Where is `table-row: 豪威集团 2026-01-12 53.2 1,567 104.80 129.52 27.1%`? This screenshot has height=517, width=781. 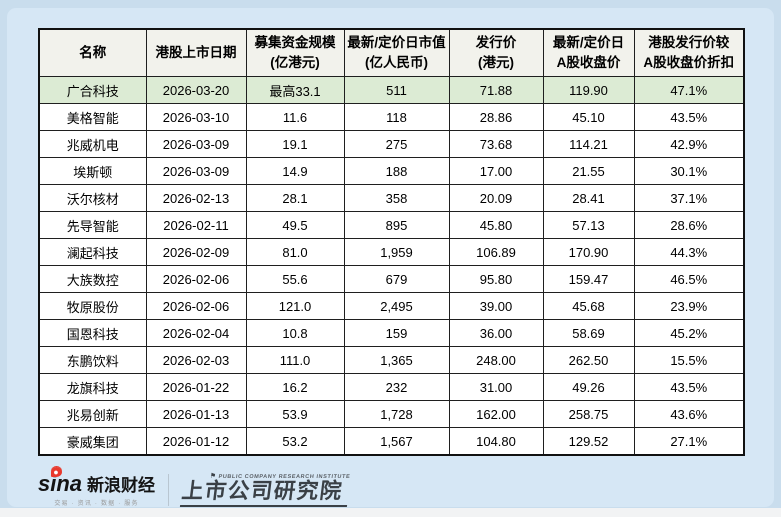
table-row: 豪威集团 2026-01-12 53.2 1,567 104.80 129.52 27.1% is located at coordinates (391, 441).